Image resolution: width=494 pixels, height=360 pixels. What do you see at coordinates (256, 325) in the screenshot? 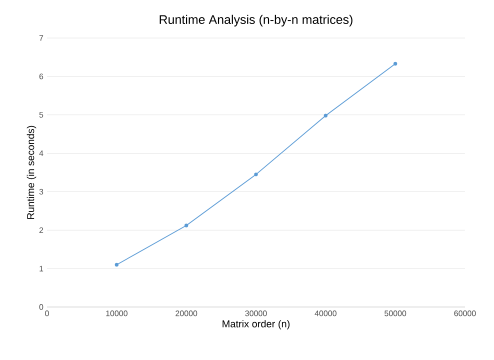
I see `x-axis-title: Matrix order (n)` at bounding box center [256, 325].